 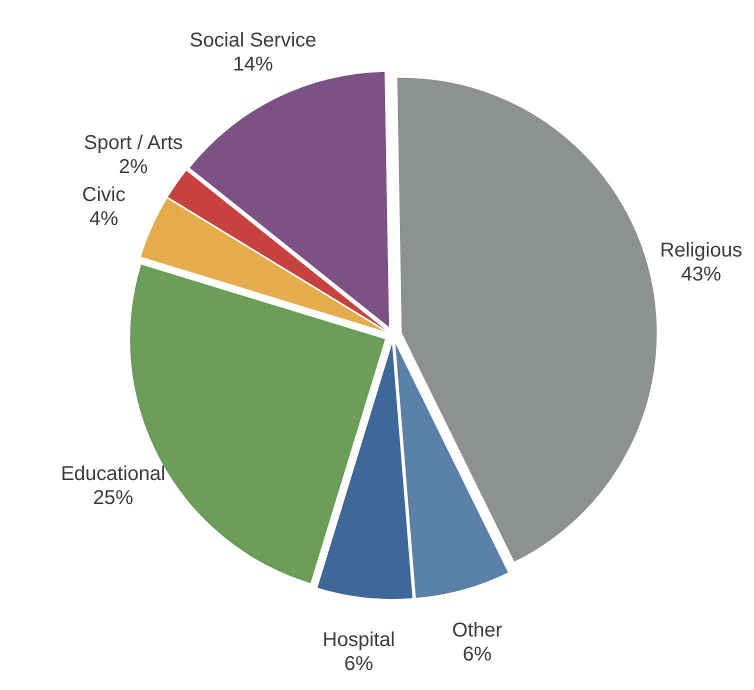 I want to click on data-label: 25%, so click(x=113, y=497).